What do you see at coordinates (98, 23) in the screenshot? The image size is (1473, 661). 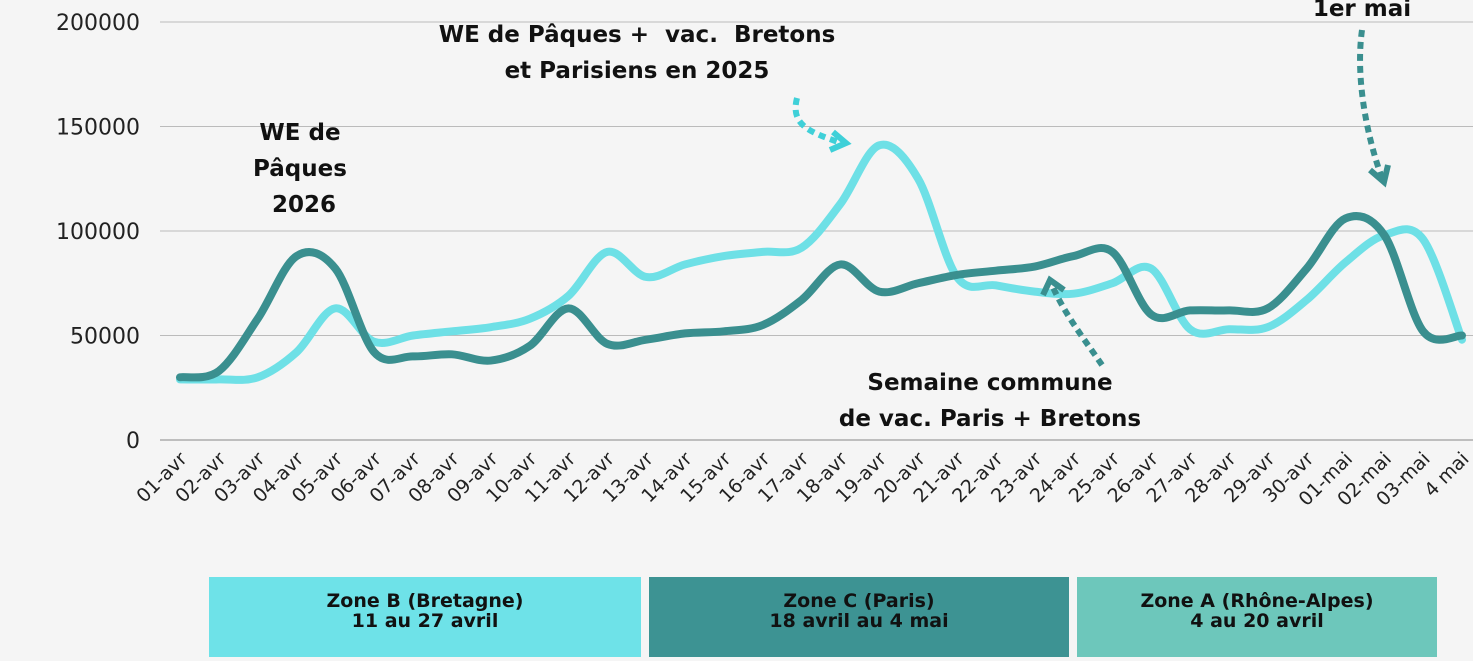 I see `y-tick-label: 200000` at bounding box center [98, 23].